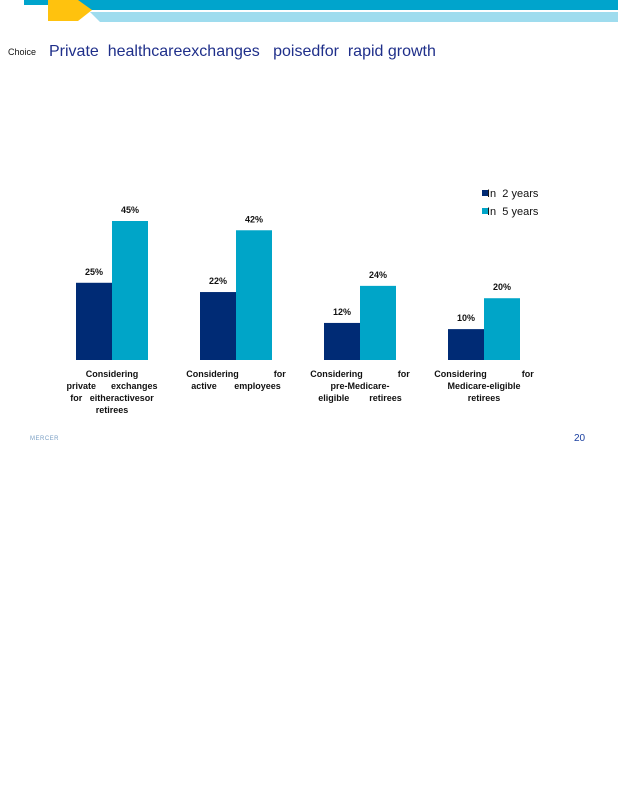 The image size is (618, 800). Describe the element at coordinates (342, 312) in the screenshot. I see `data-label-2yr-3: 12%` at that location.